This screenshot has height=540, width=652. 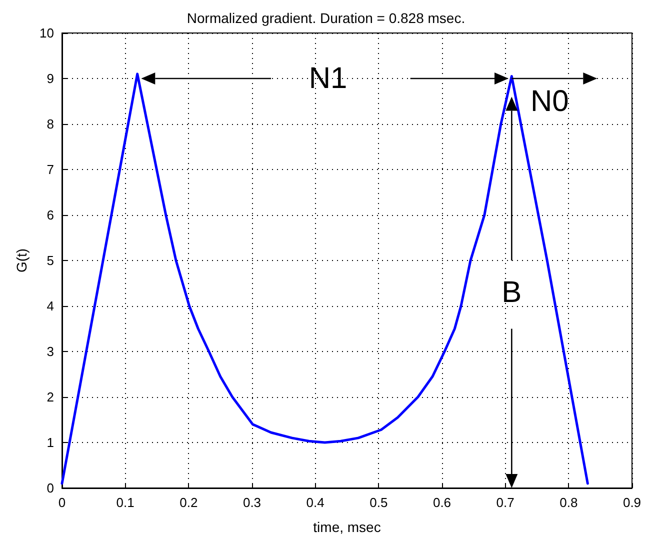 What do you see at coordinates (50, 215) in the screenshot?
I see `y-tick-label: 6` at bounding box center [50, 215].